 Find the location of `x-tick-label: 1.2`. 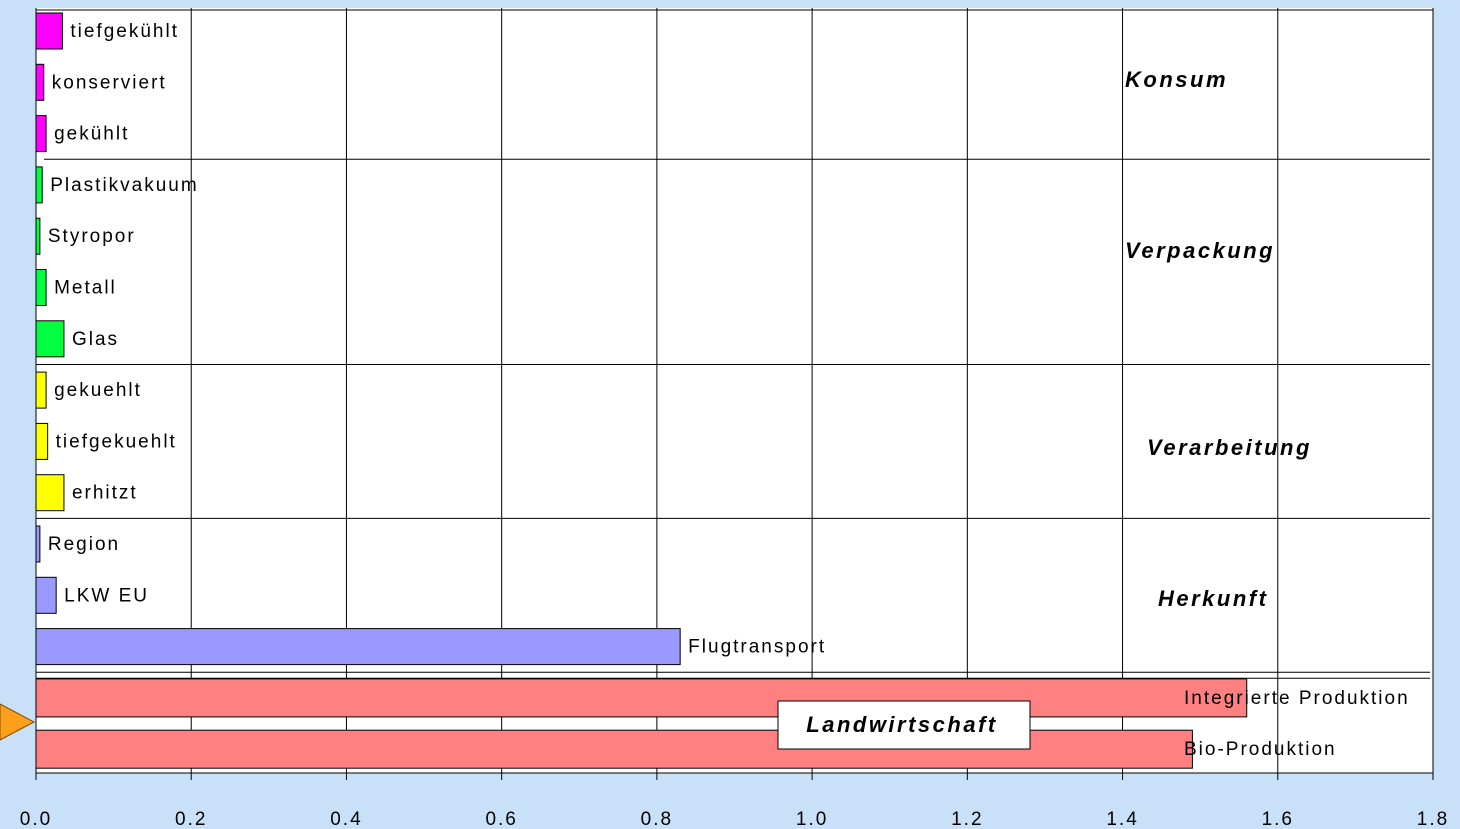

x-tick-label: 1.2 is located at coordinates (967, 819).